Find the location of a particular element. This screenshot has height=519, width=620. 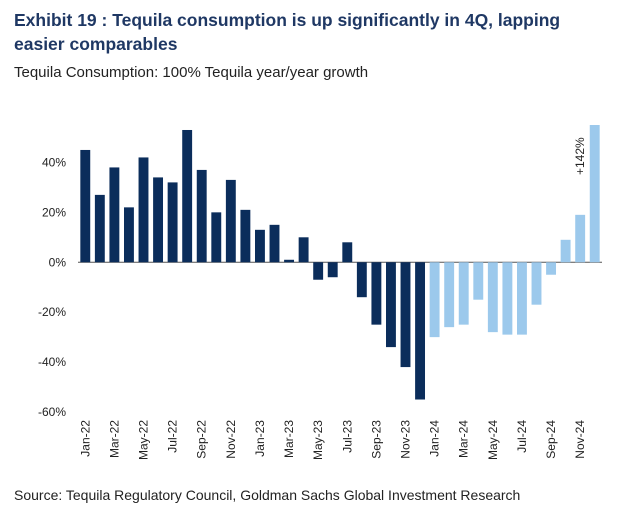

x-tick-label: Jan-24 is located at coordinates (435, 438).